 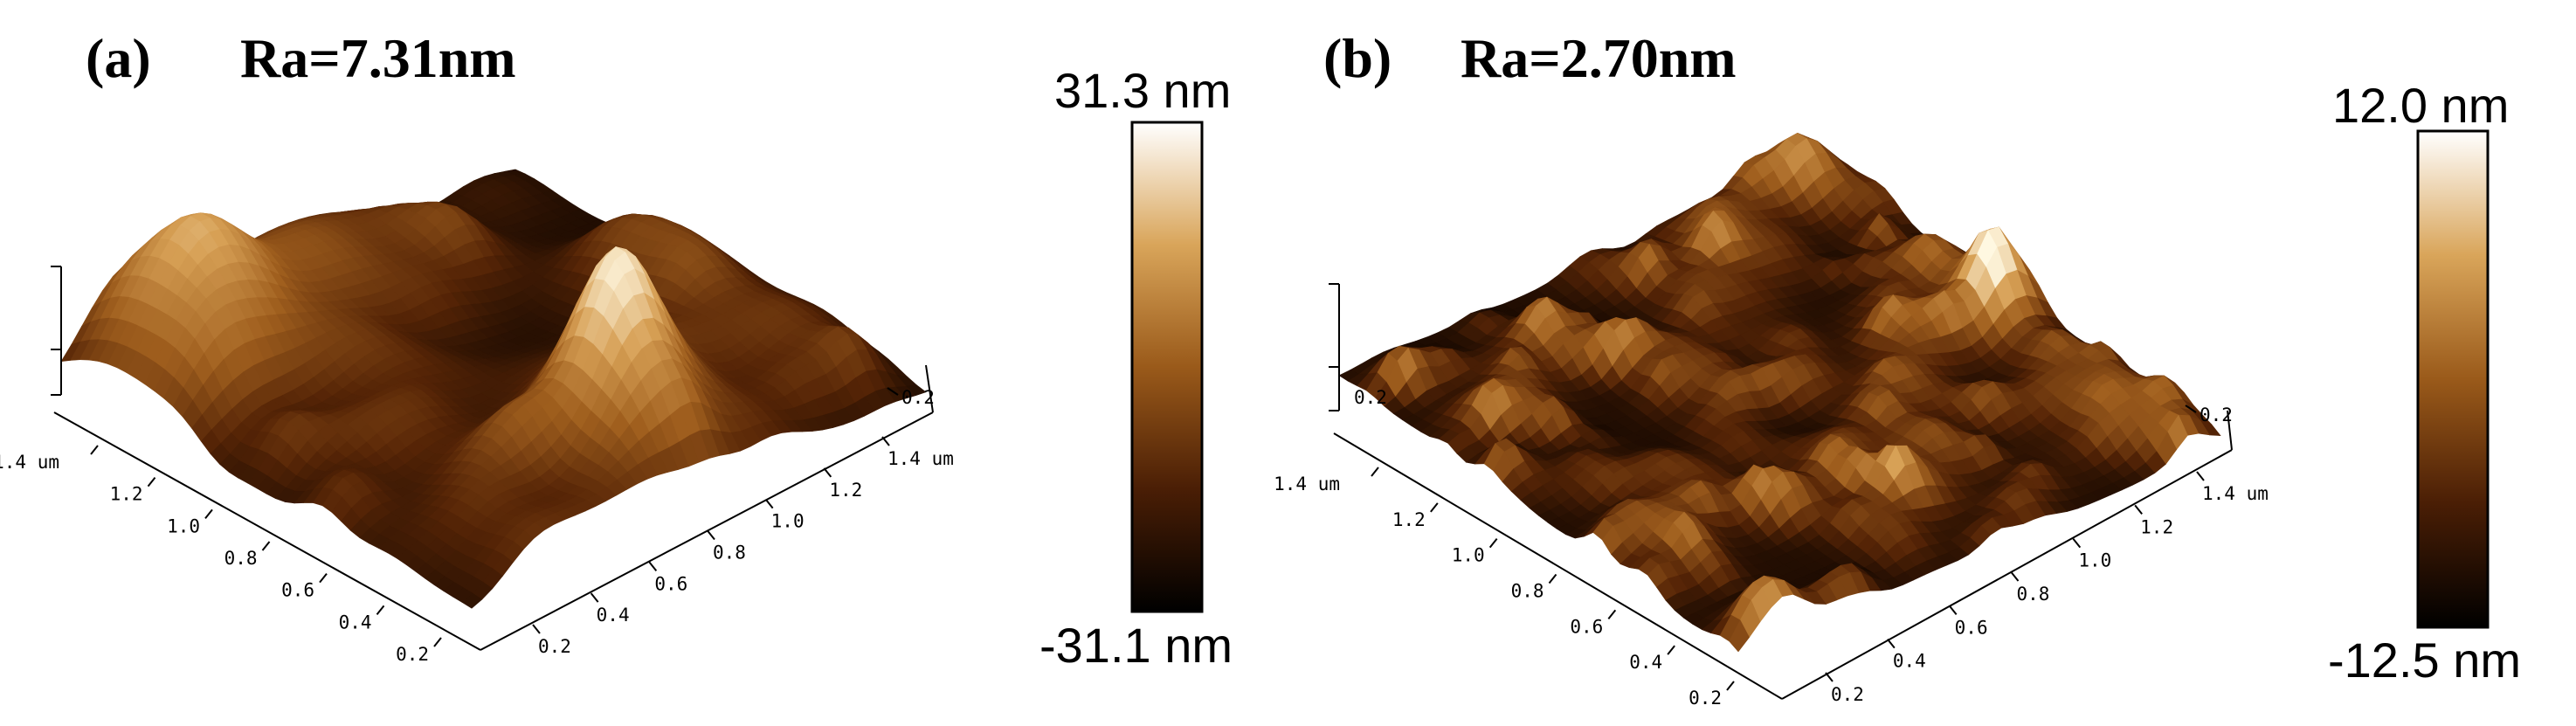 What do you see at coordinates (729, 553) in the screenshot?
I see `panel-a-right-tick-label: 0.8` at bounding box center [729, 553].